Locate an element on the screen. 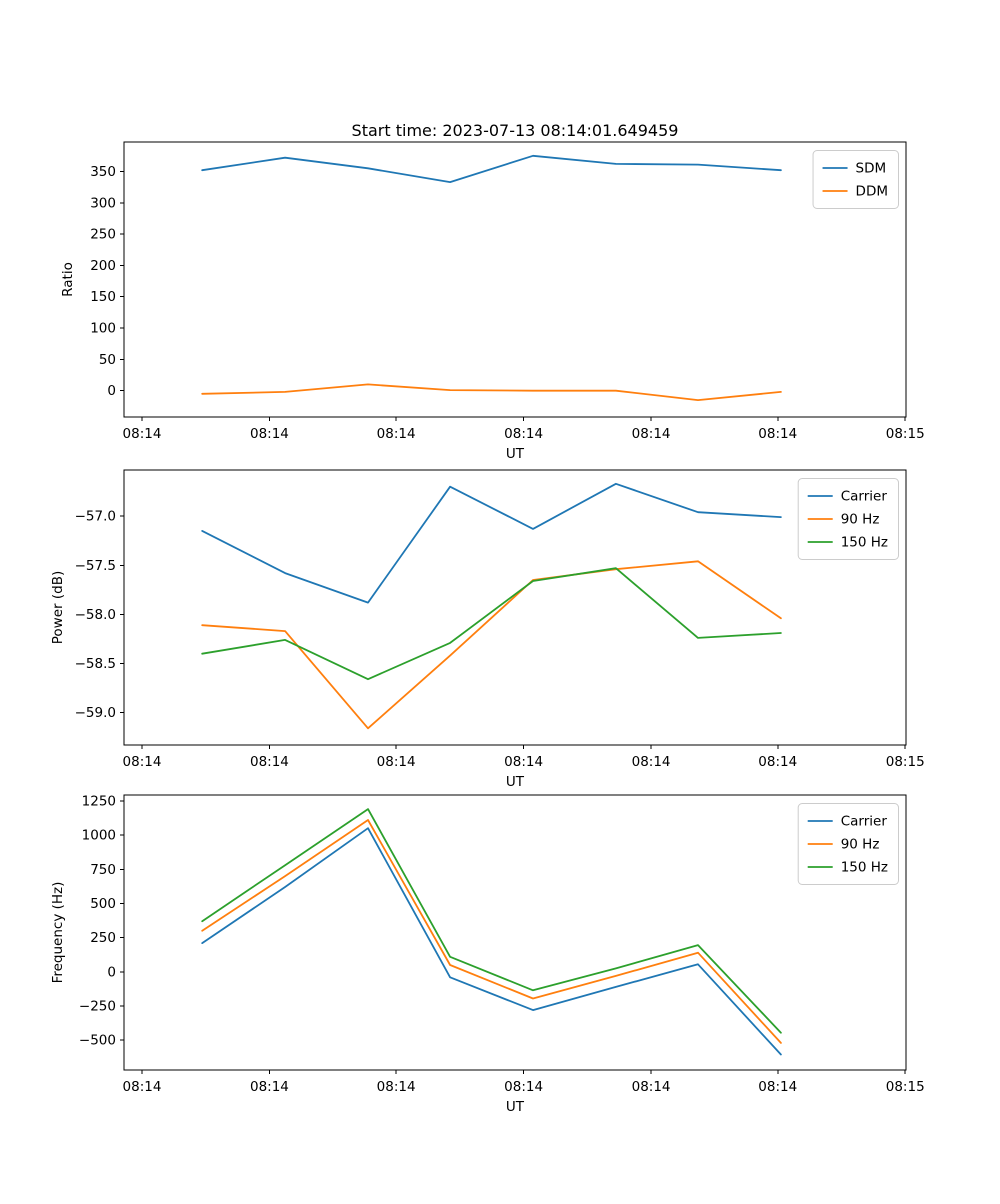  legend: SDM DDM is located at coordinates (855, 179).